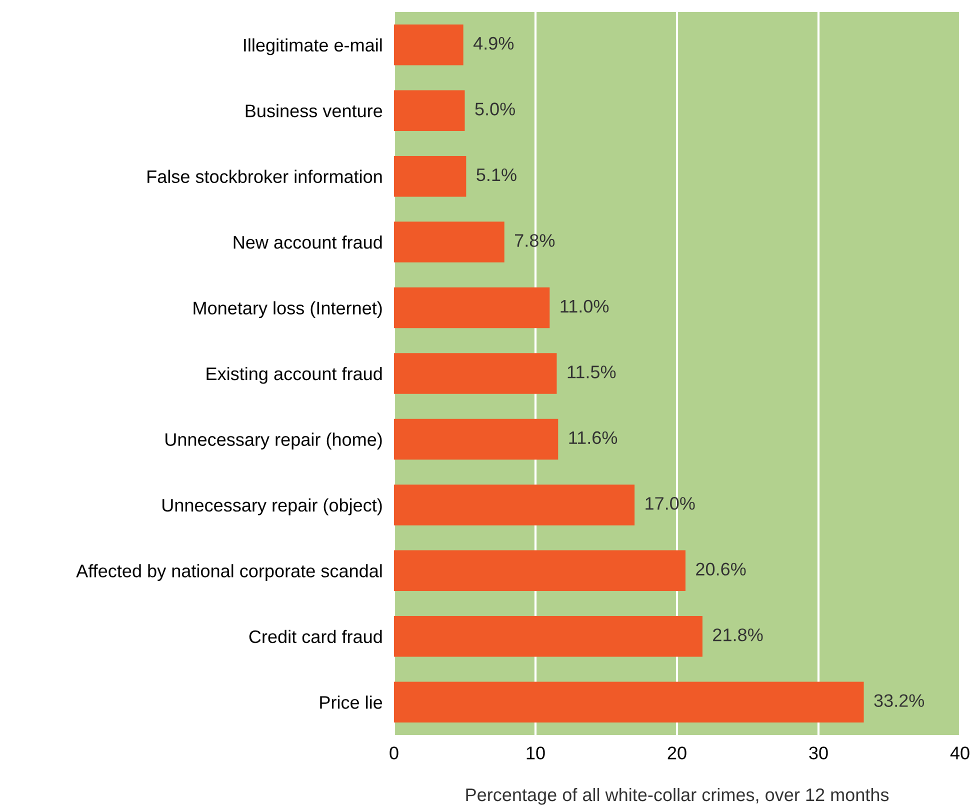 The height and width of the screenshot is (808, 975). What do you see at coordinates (721, 569) in the screenshot?
I see `data-label: 20.6%` at bounding box center [721, 569].